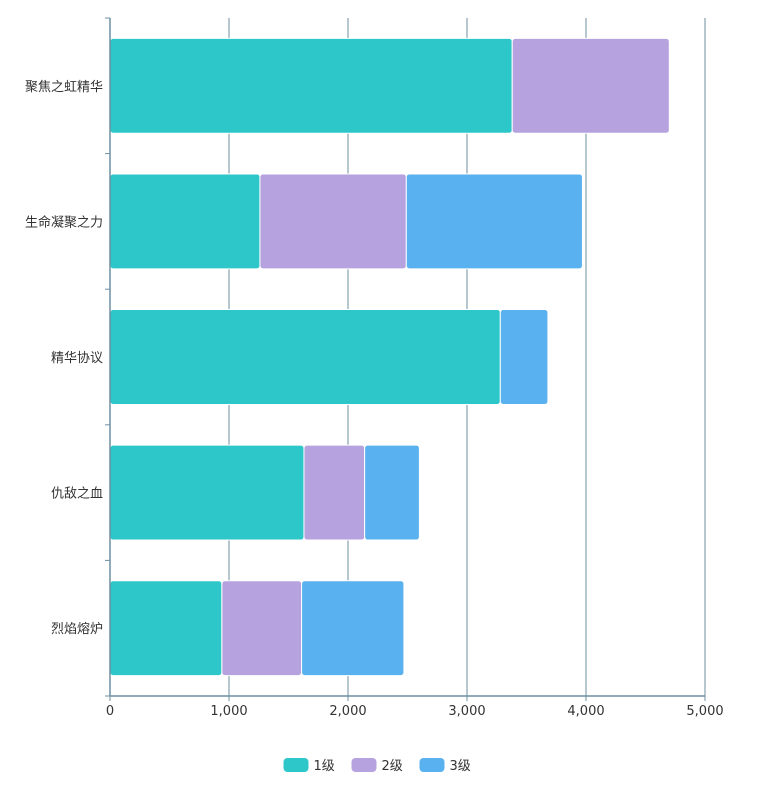  What do you see at coordinates (392, 766) in the screenshot?
I see `legend-label: 2级` at bounding box center [392, 766].